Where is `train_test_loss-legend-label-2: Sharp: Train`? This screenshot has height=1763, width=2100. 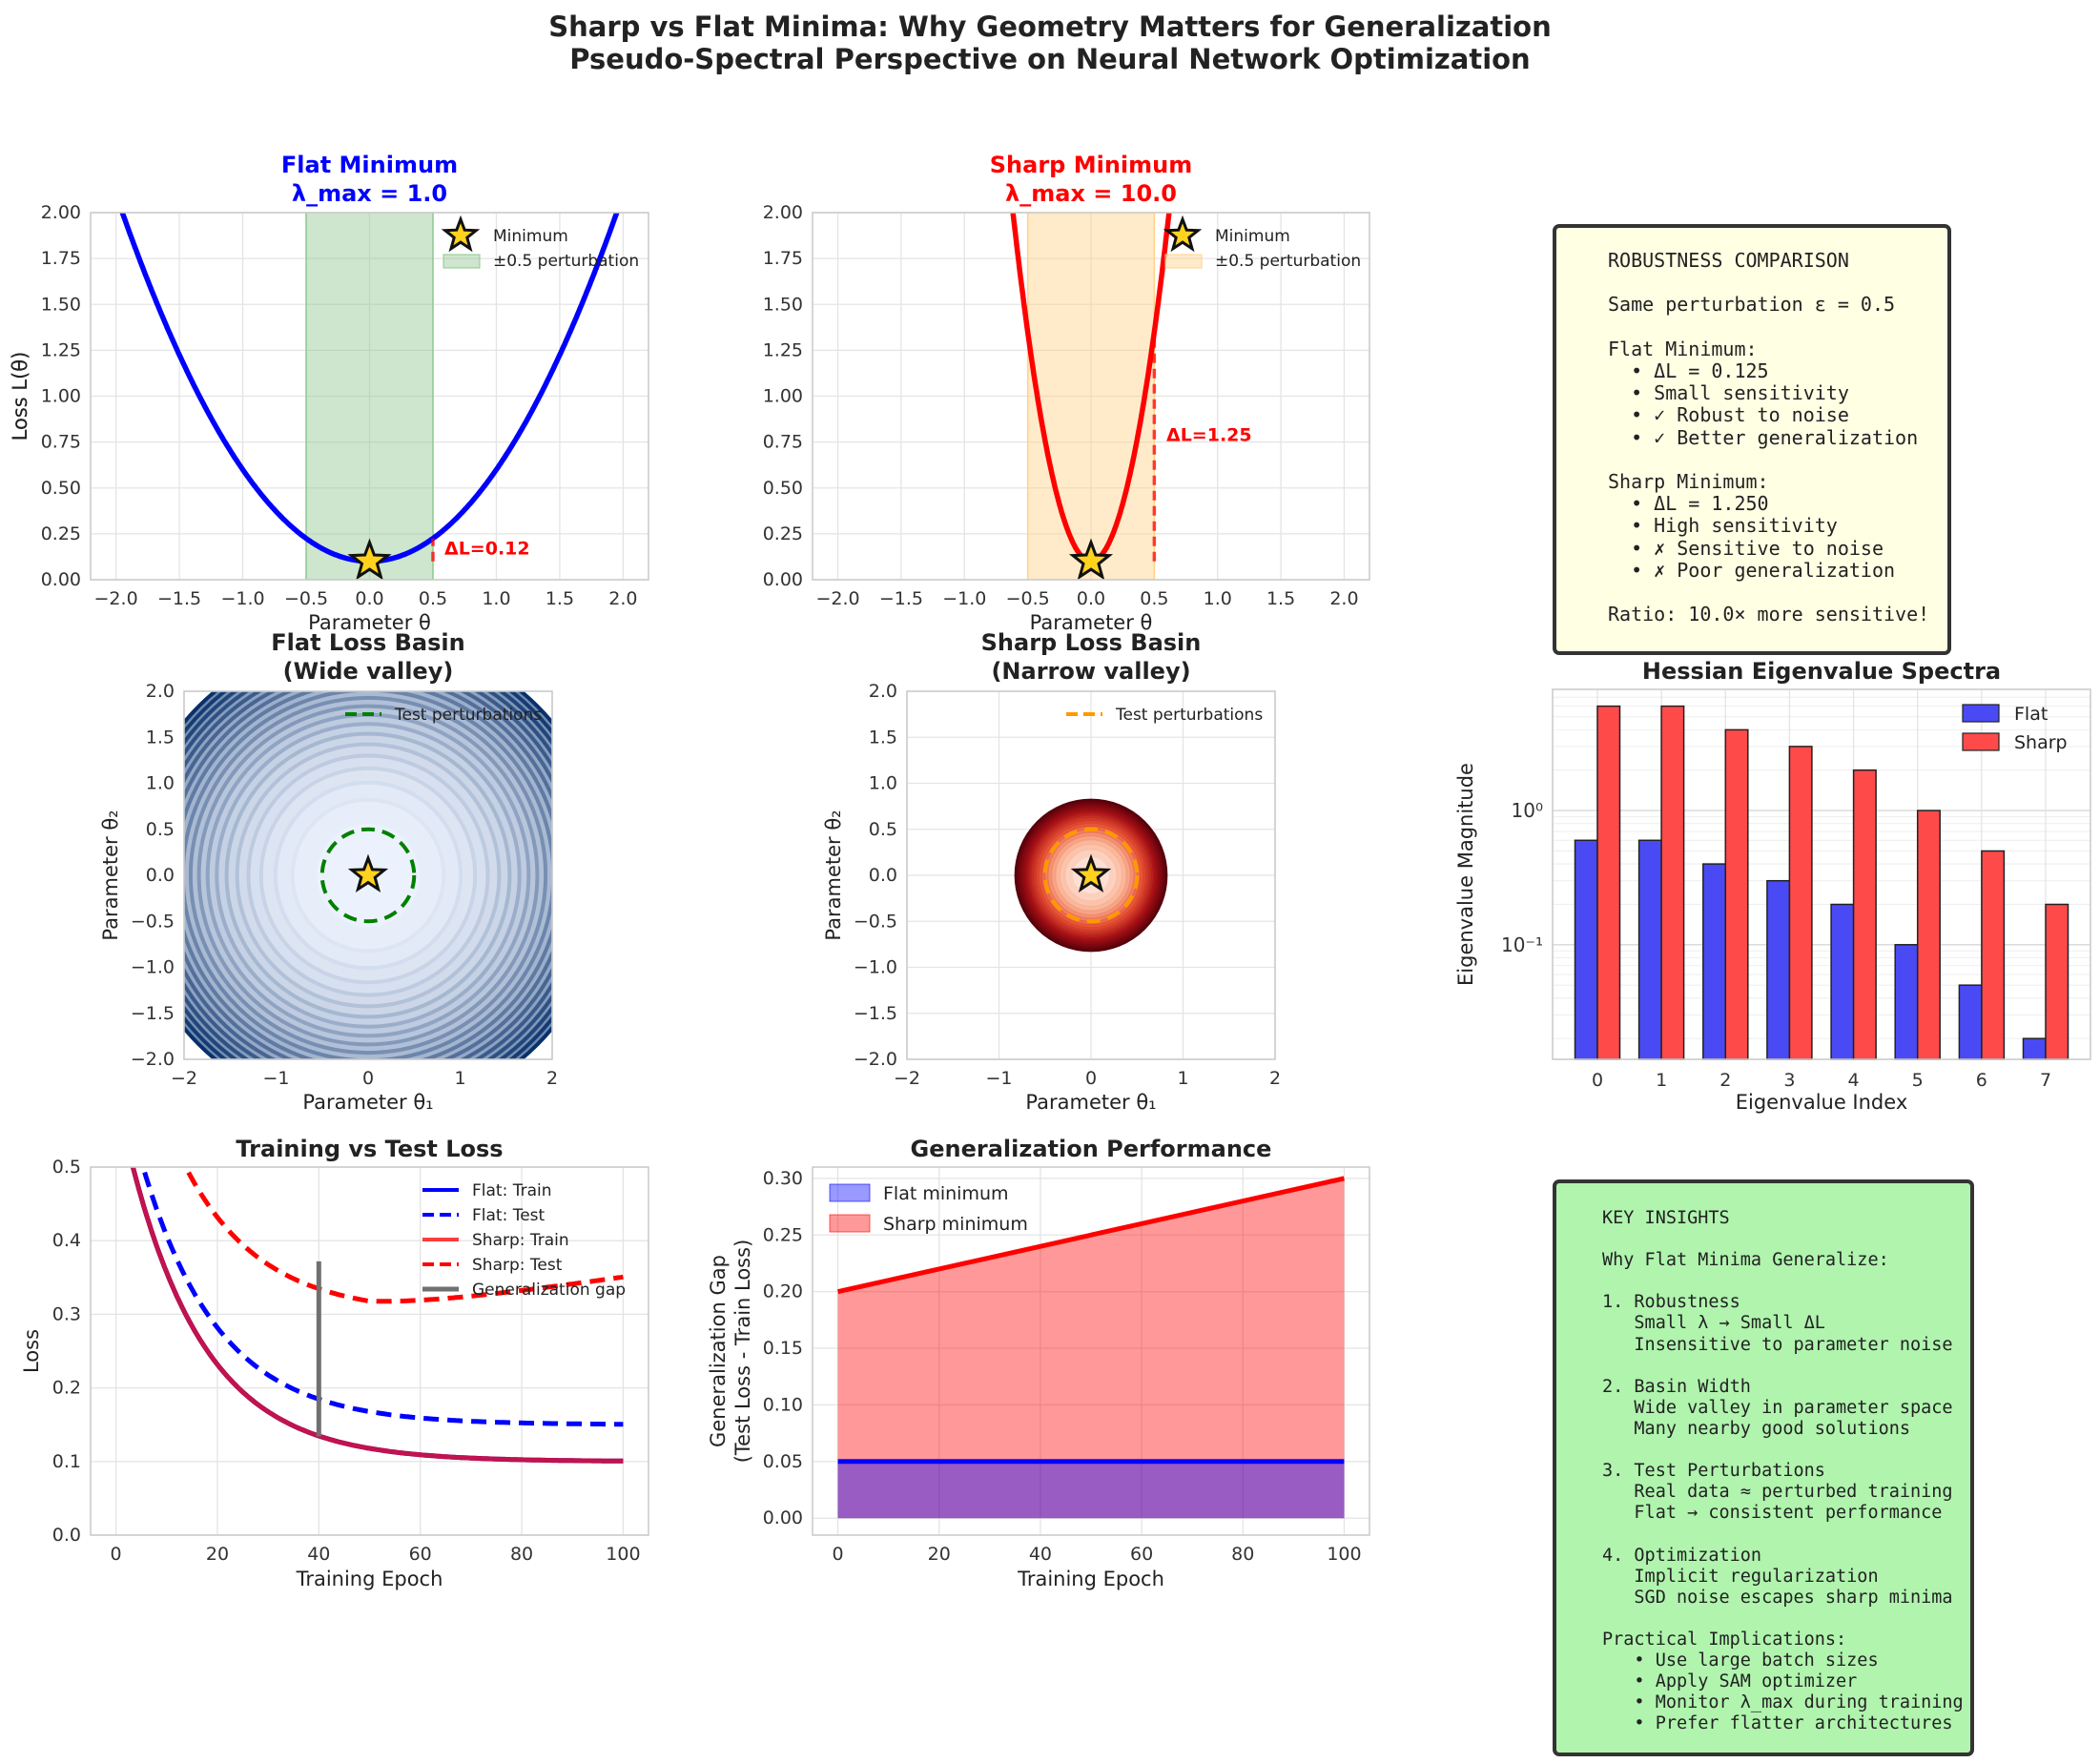 train_test_loss-legend-label-2: Sharp: Train is located at coordinates (520, 1240).